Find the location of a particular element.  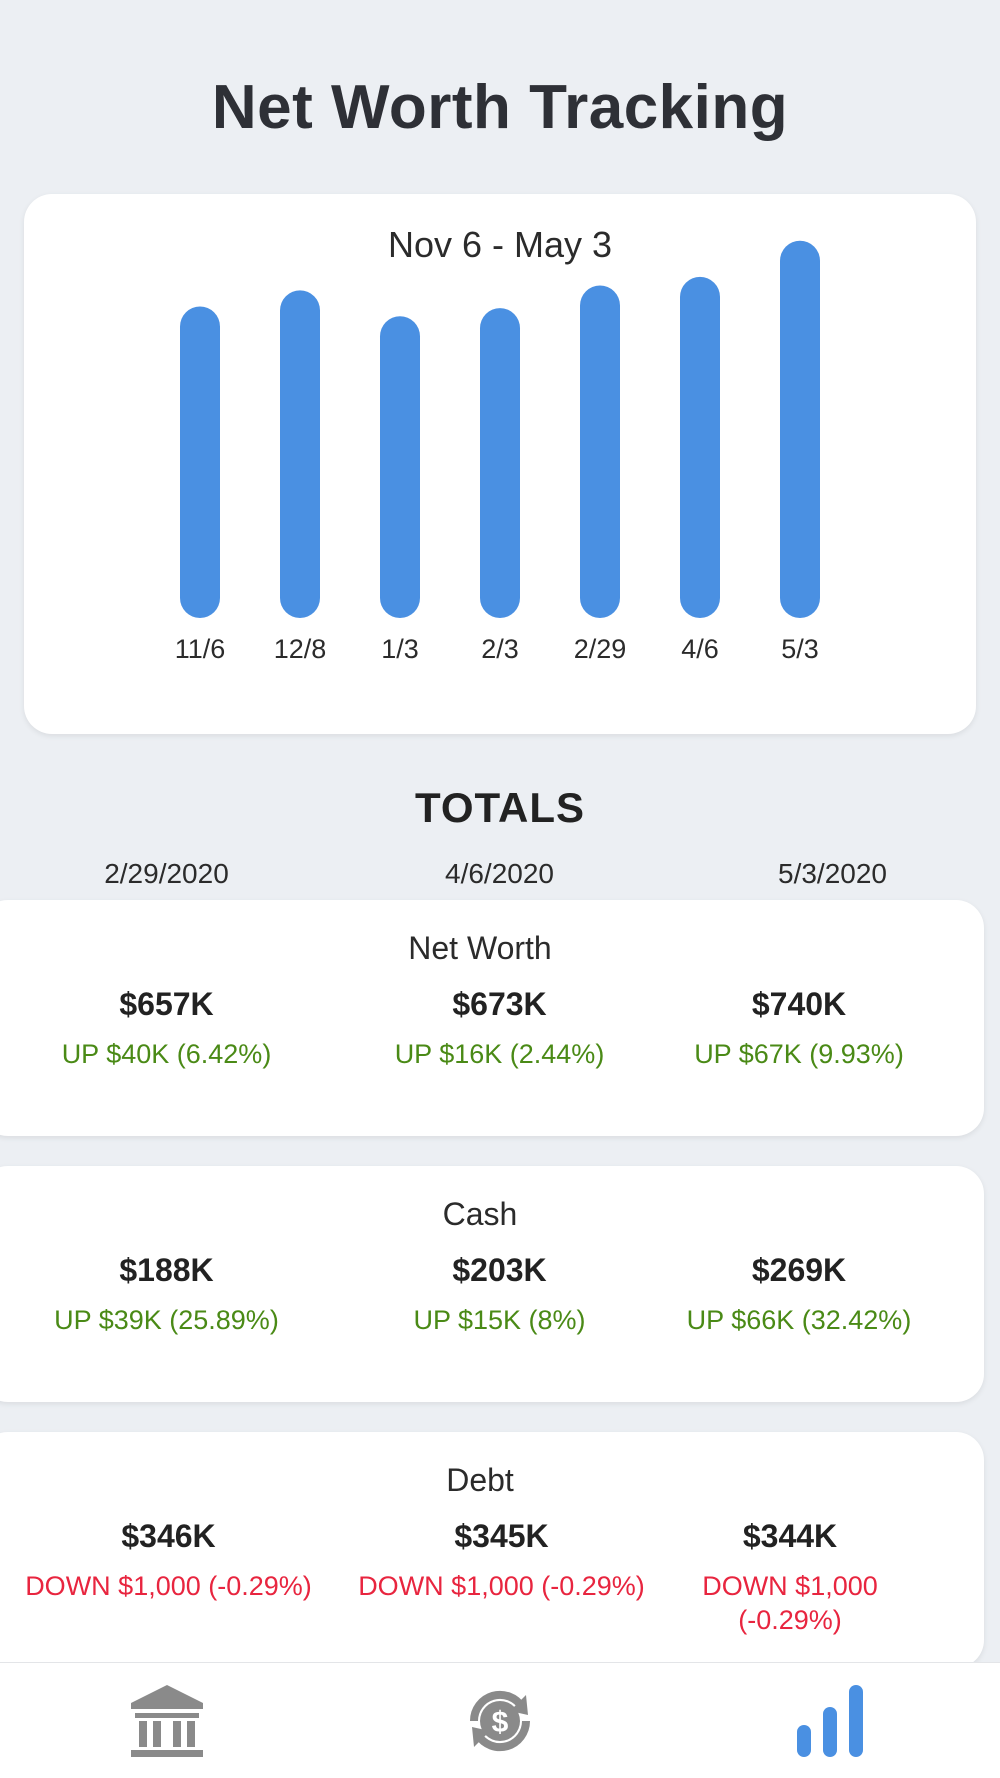

totals-date-2: 4/6/2020 is located at coordinates (499, 873).